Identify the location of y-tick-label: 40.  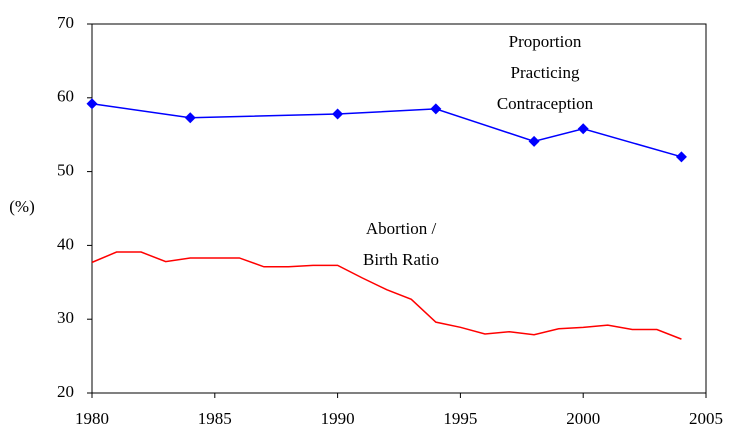
(65, 243).